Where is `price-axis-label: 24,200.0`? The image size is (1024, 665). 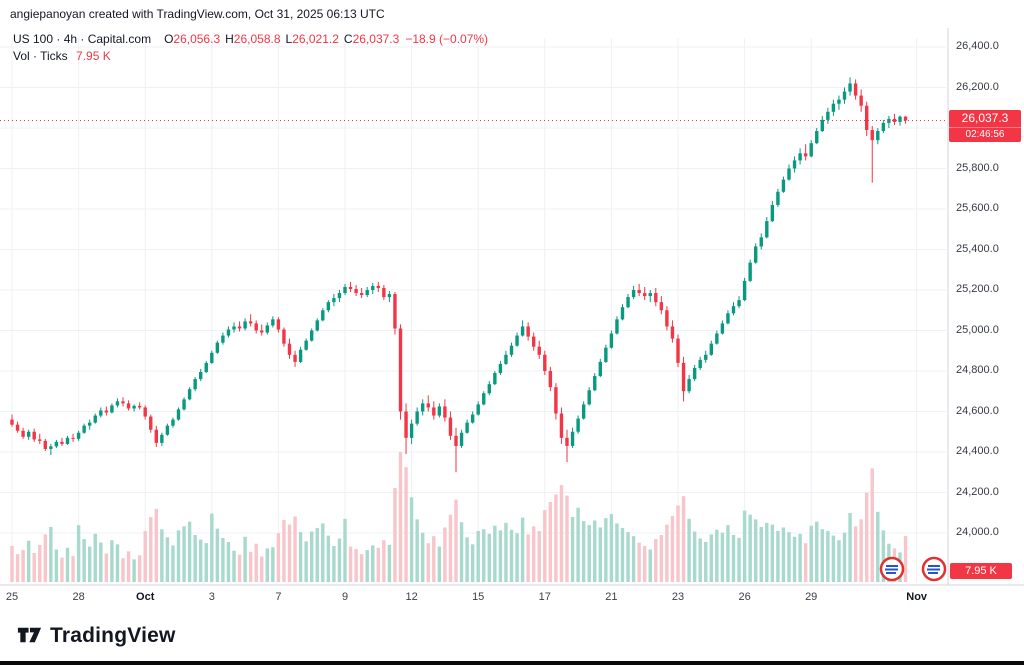 price-axis-label: 24,200.0 is located at coordinates (977, 491).